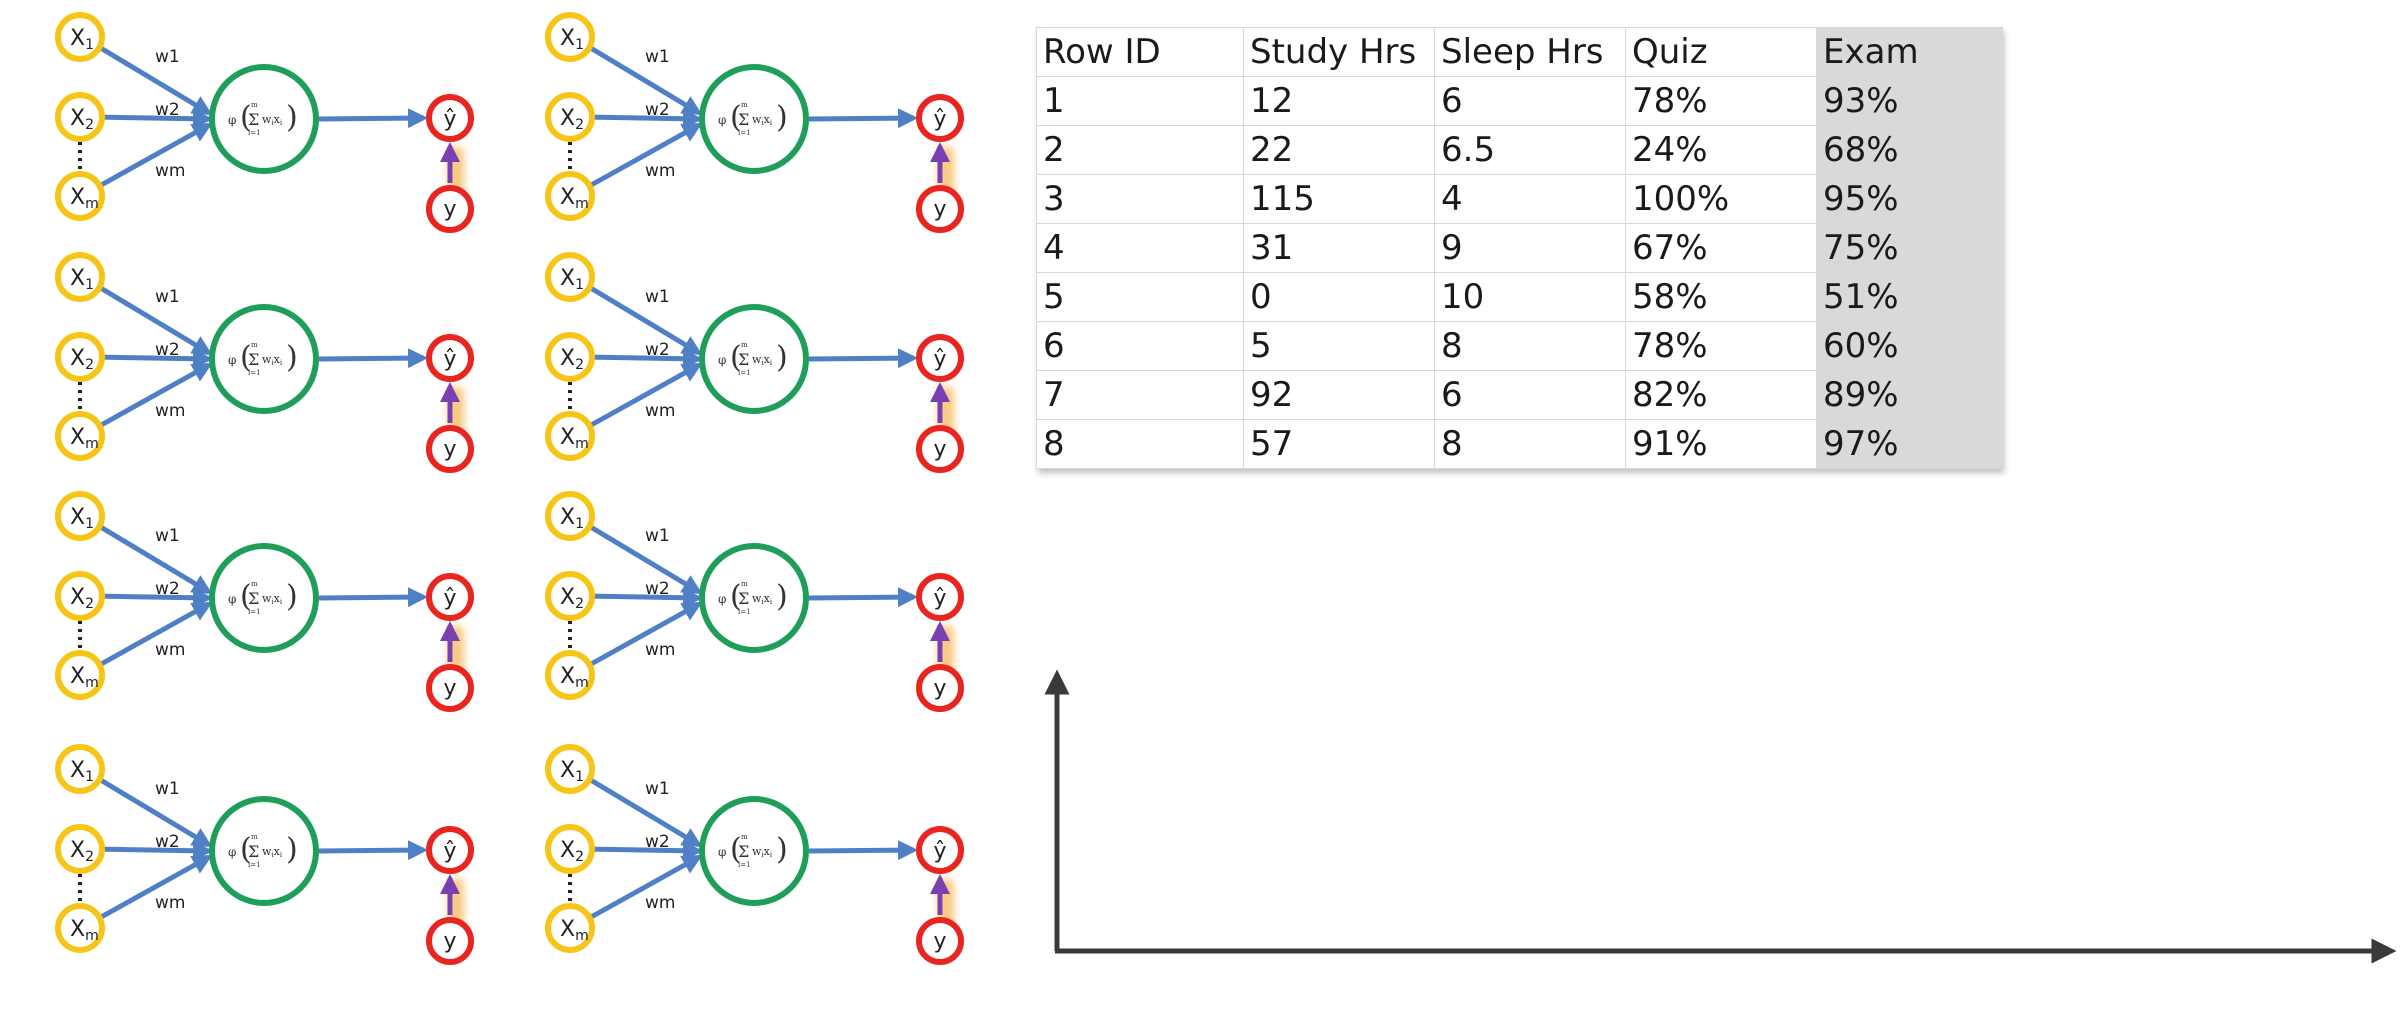 The height and width of the screenshot is (1035, 2404). What do you see at coordinates (1909, 199) in the screenshot?
I see `table-cell: 95%` at bounding box center [1909, 199].